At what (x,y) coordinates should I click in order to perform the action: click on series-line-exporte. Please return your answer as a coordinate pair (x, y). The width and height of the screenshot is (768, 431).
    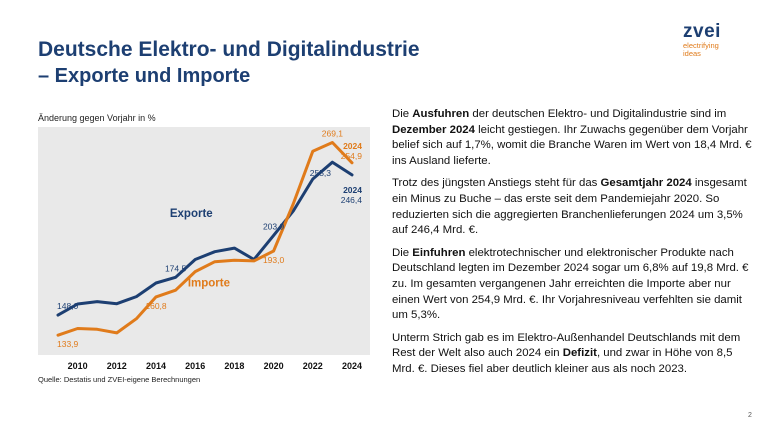
    Looking at the image, I should click on (205, 238).